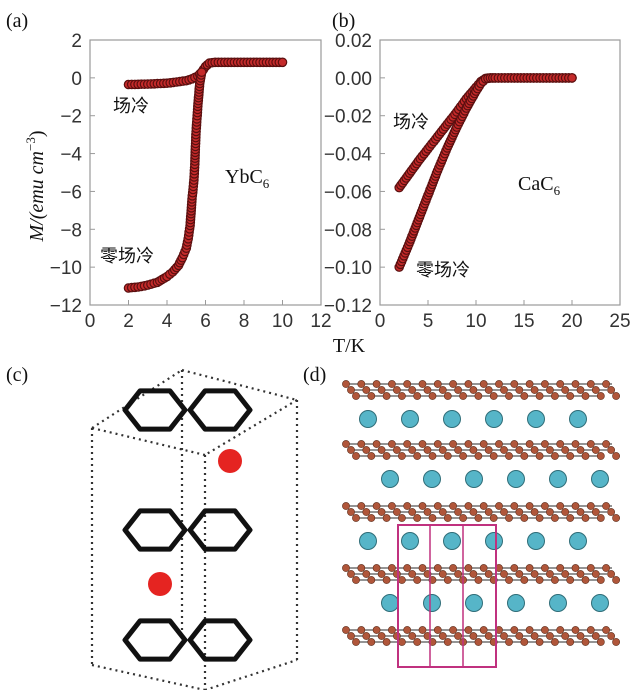 This screenshot has width=638, height=690. I want to click on calcium-layer, so click(473, 419).